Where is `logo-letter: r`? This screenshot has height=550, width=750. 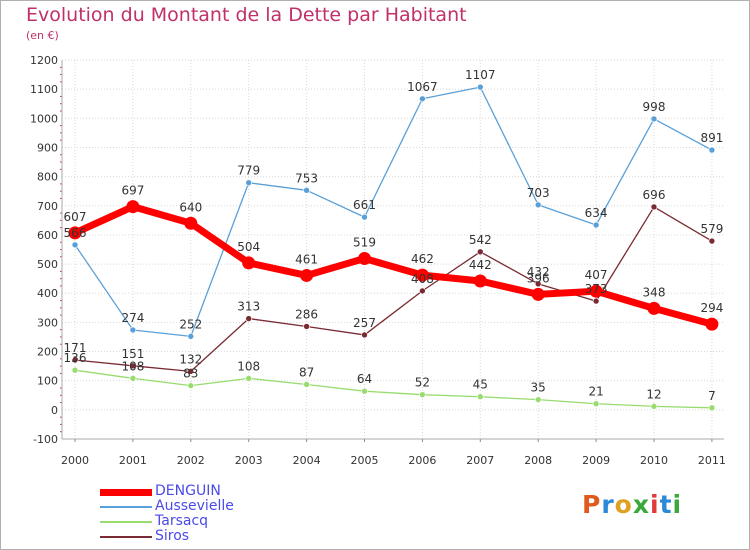
logo-letter: r is located at coordinates (608, 504).